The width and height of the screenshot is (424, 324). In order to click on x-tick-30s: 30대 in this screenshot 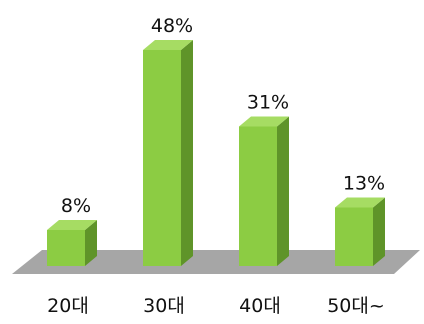, I will do `click(164, 306)`.